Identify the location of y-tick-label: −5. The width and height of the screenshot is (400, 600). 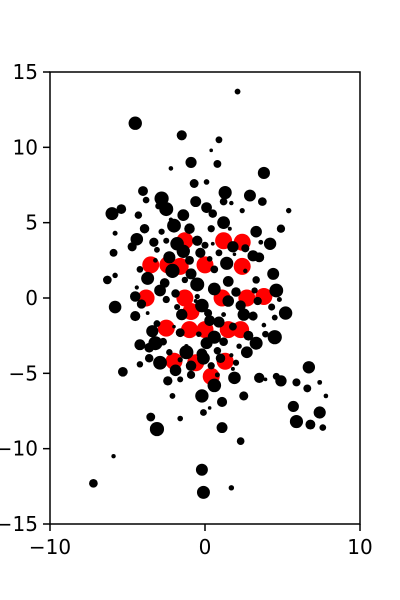
(23, 373).